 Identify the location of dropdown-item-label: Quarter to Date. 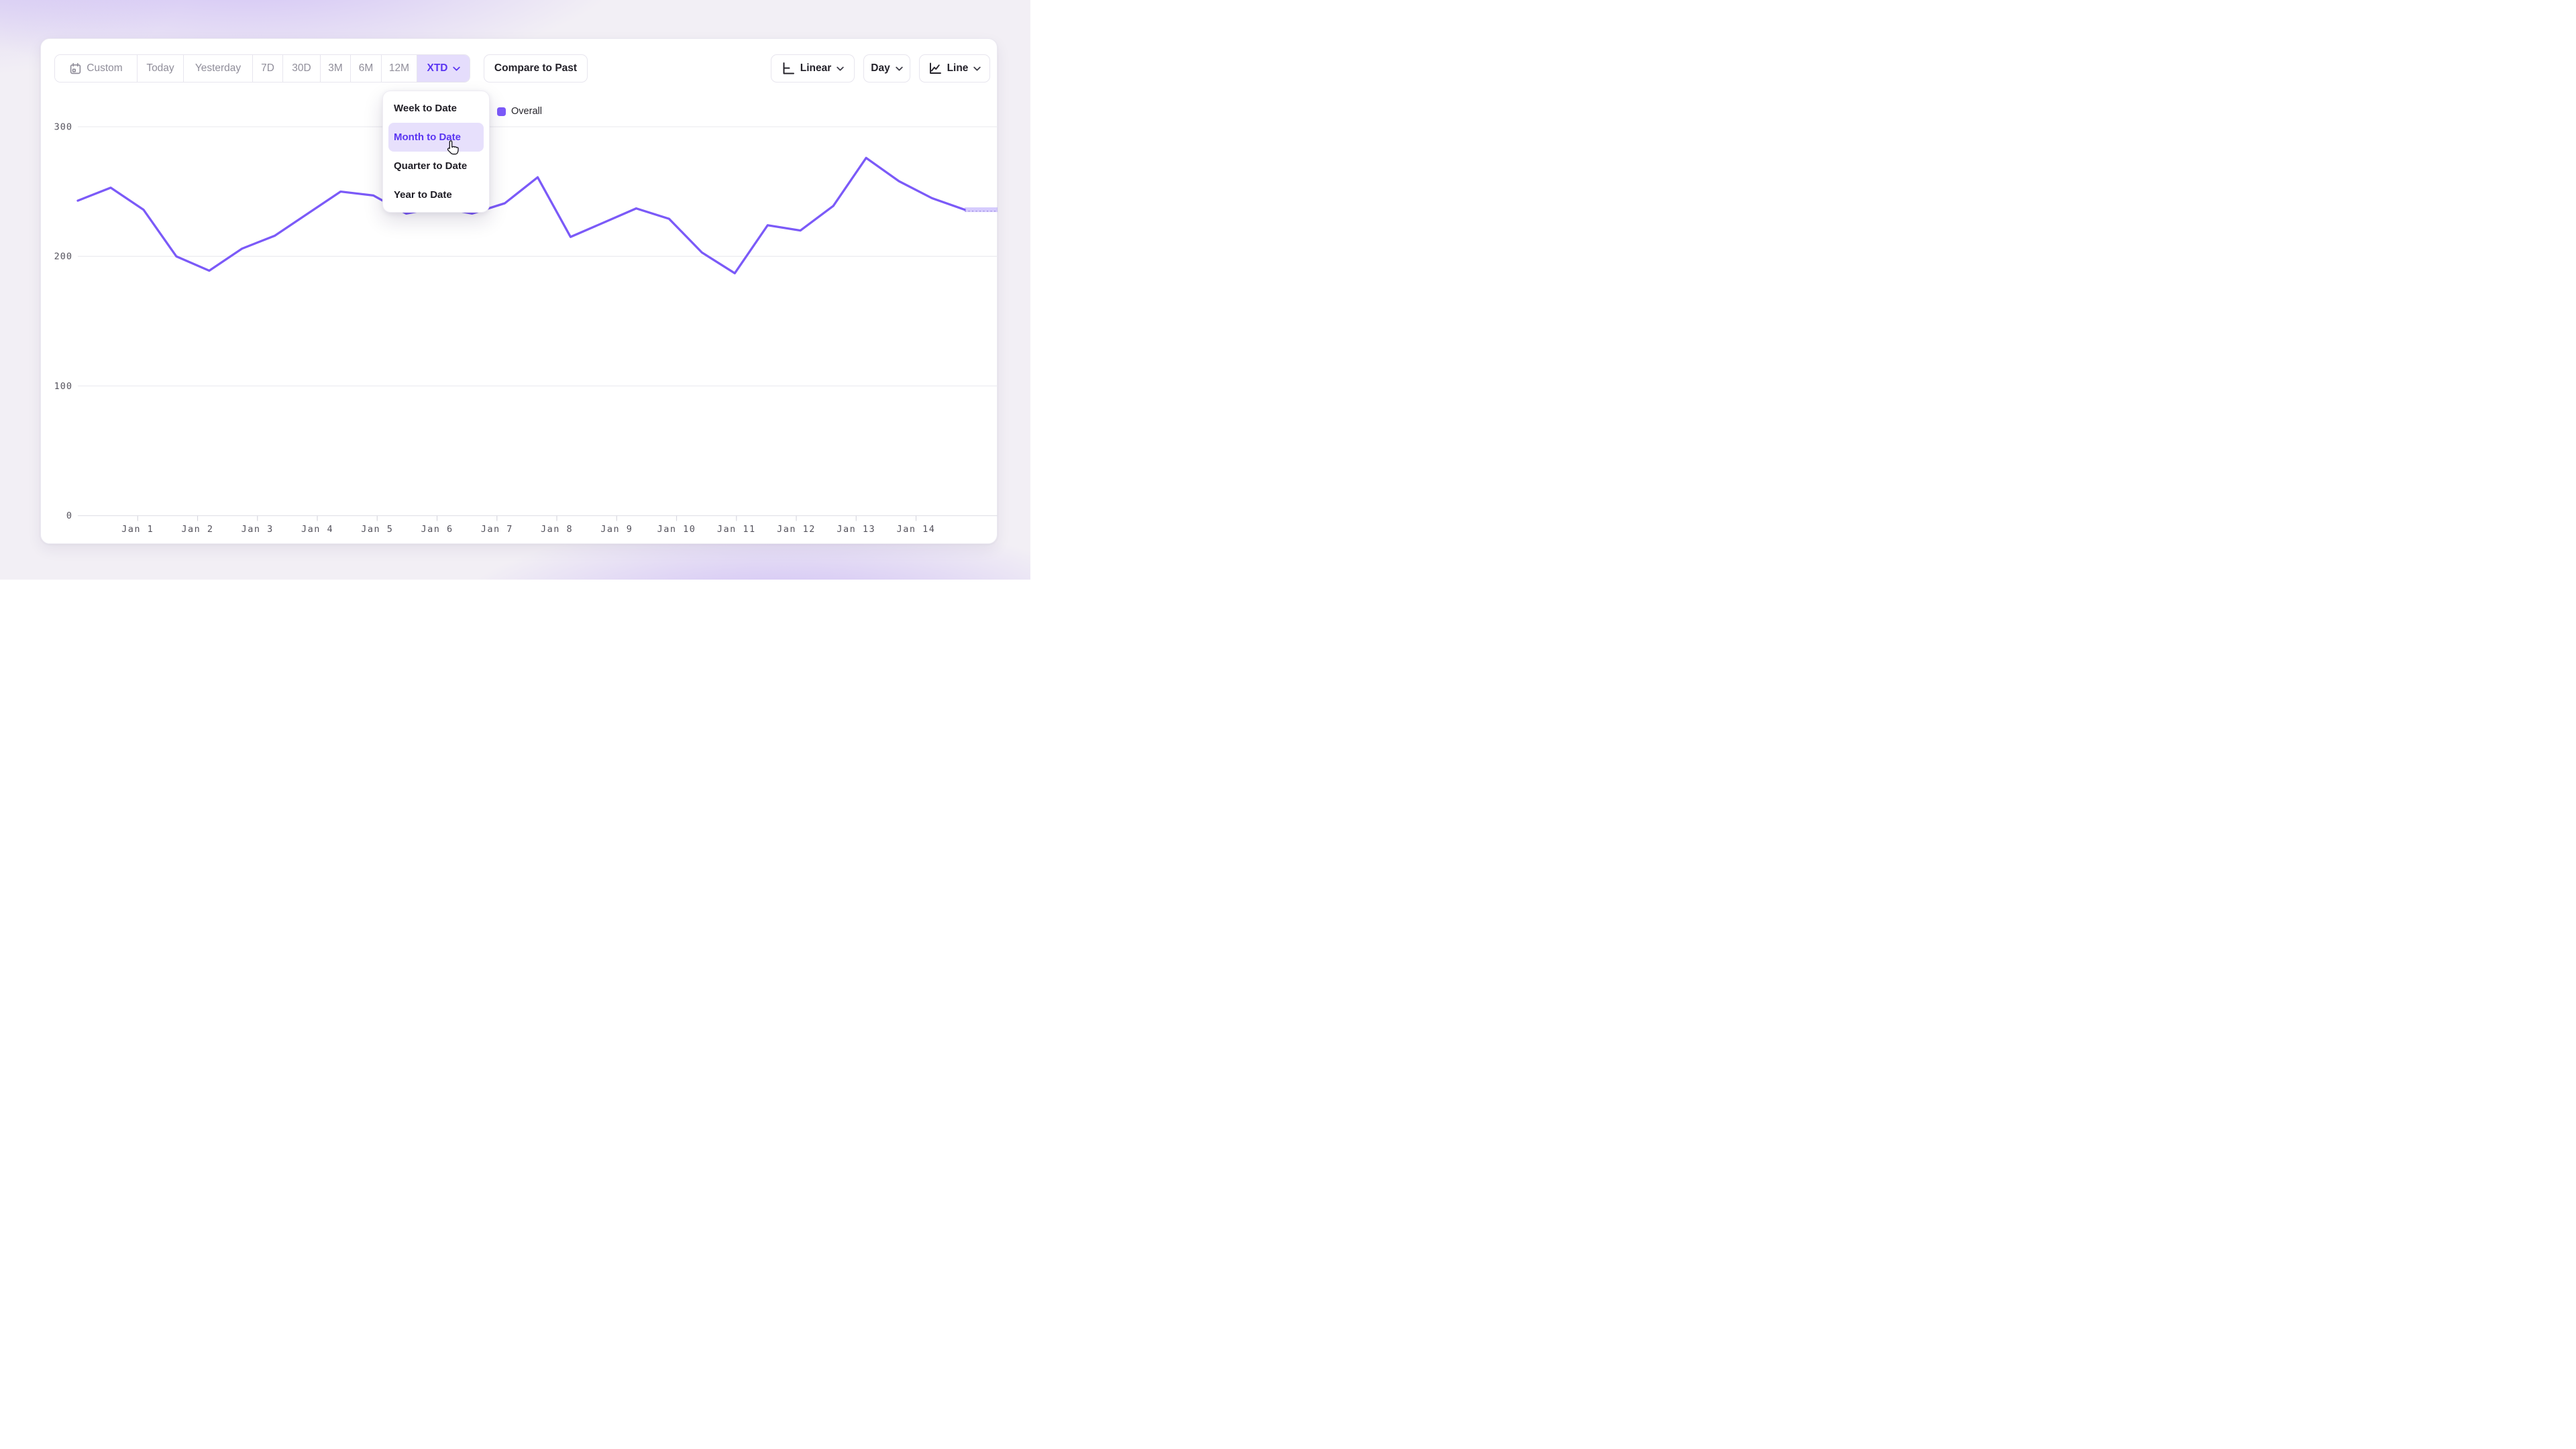
(431, 166).